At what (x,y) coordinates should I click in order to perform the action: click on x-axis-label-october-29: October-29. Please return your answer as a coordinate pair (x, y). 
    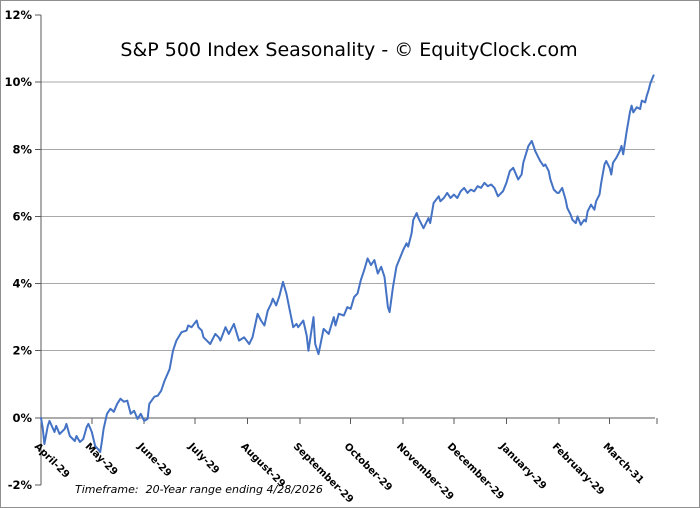
    Looking at the image, I should click on (368, 467).